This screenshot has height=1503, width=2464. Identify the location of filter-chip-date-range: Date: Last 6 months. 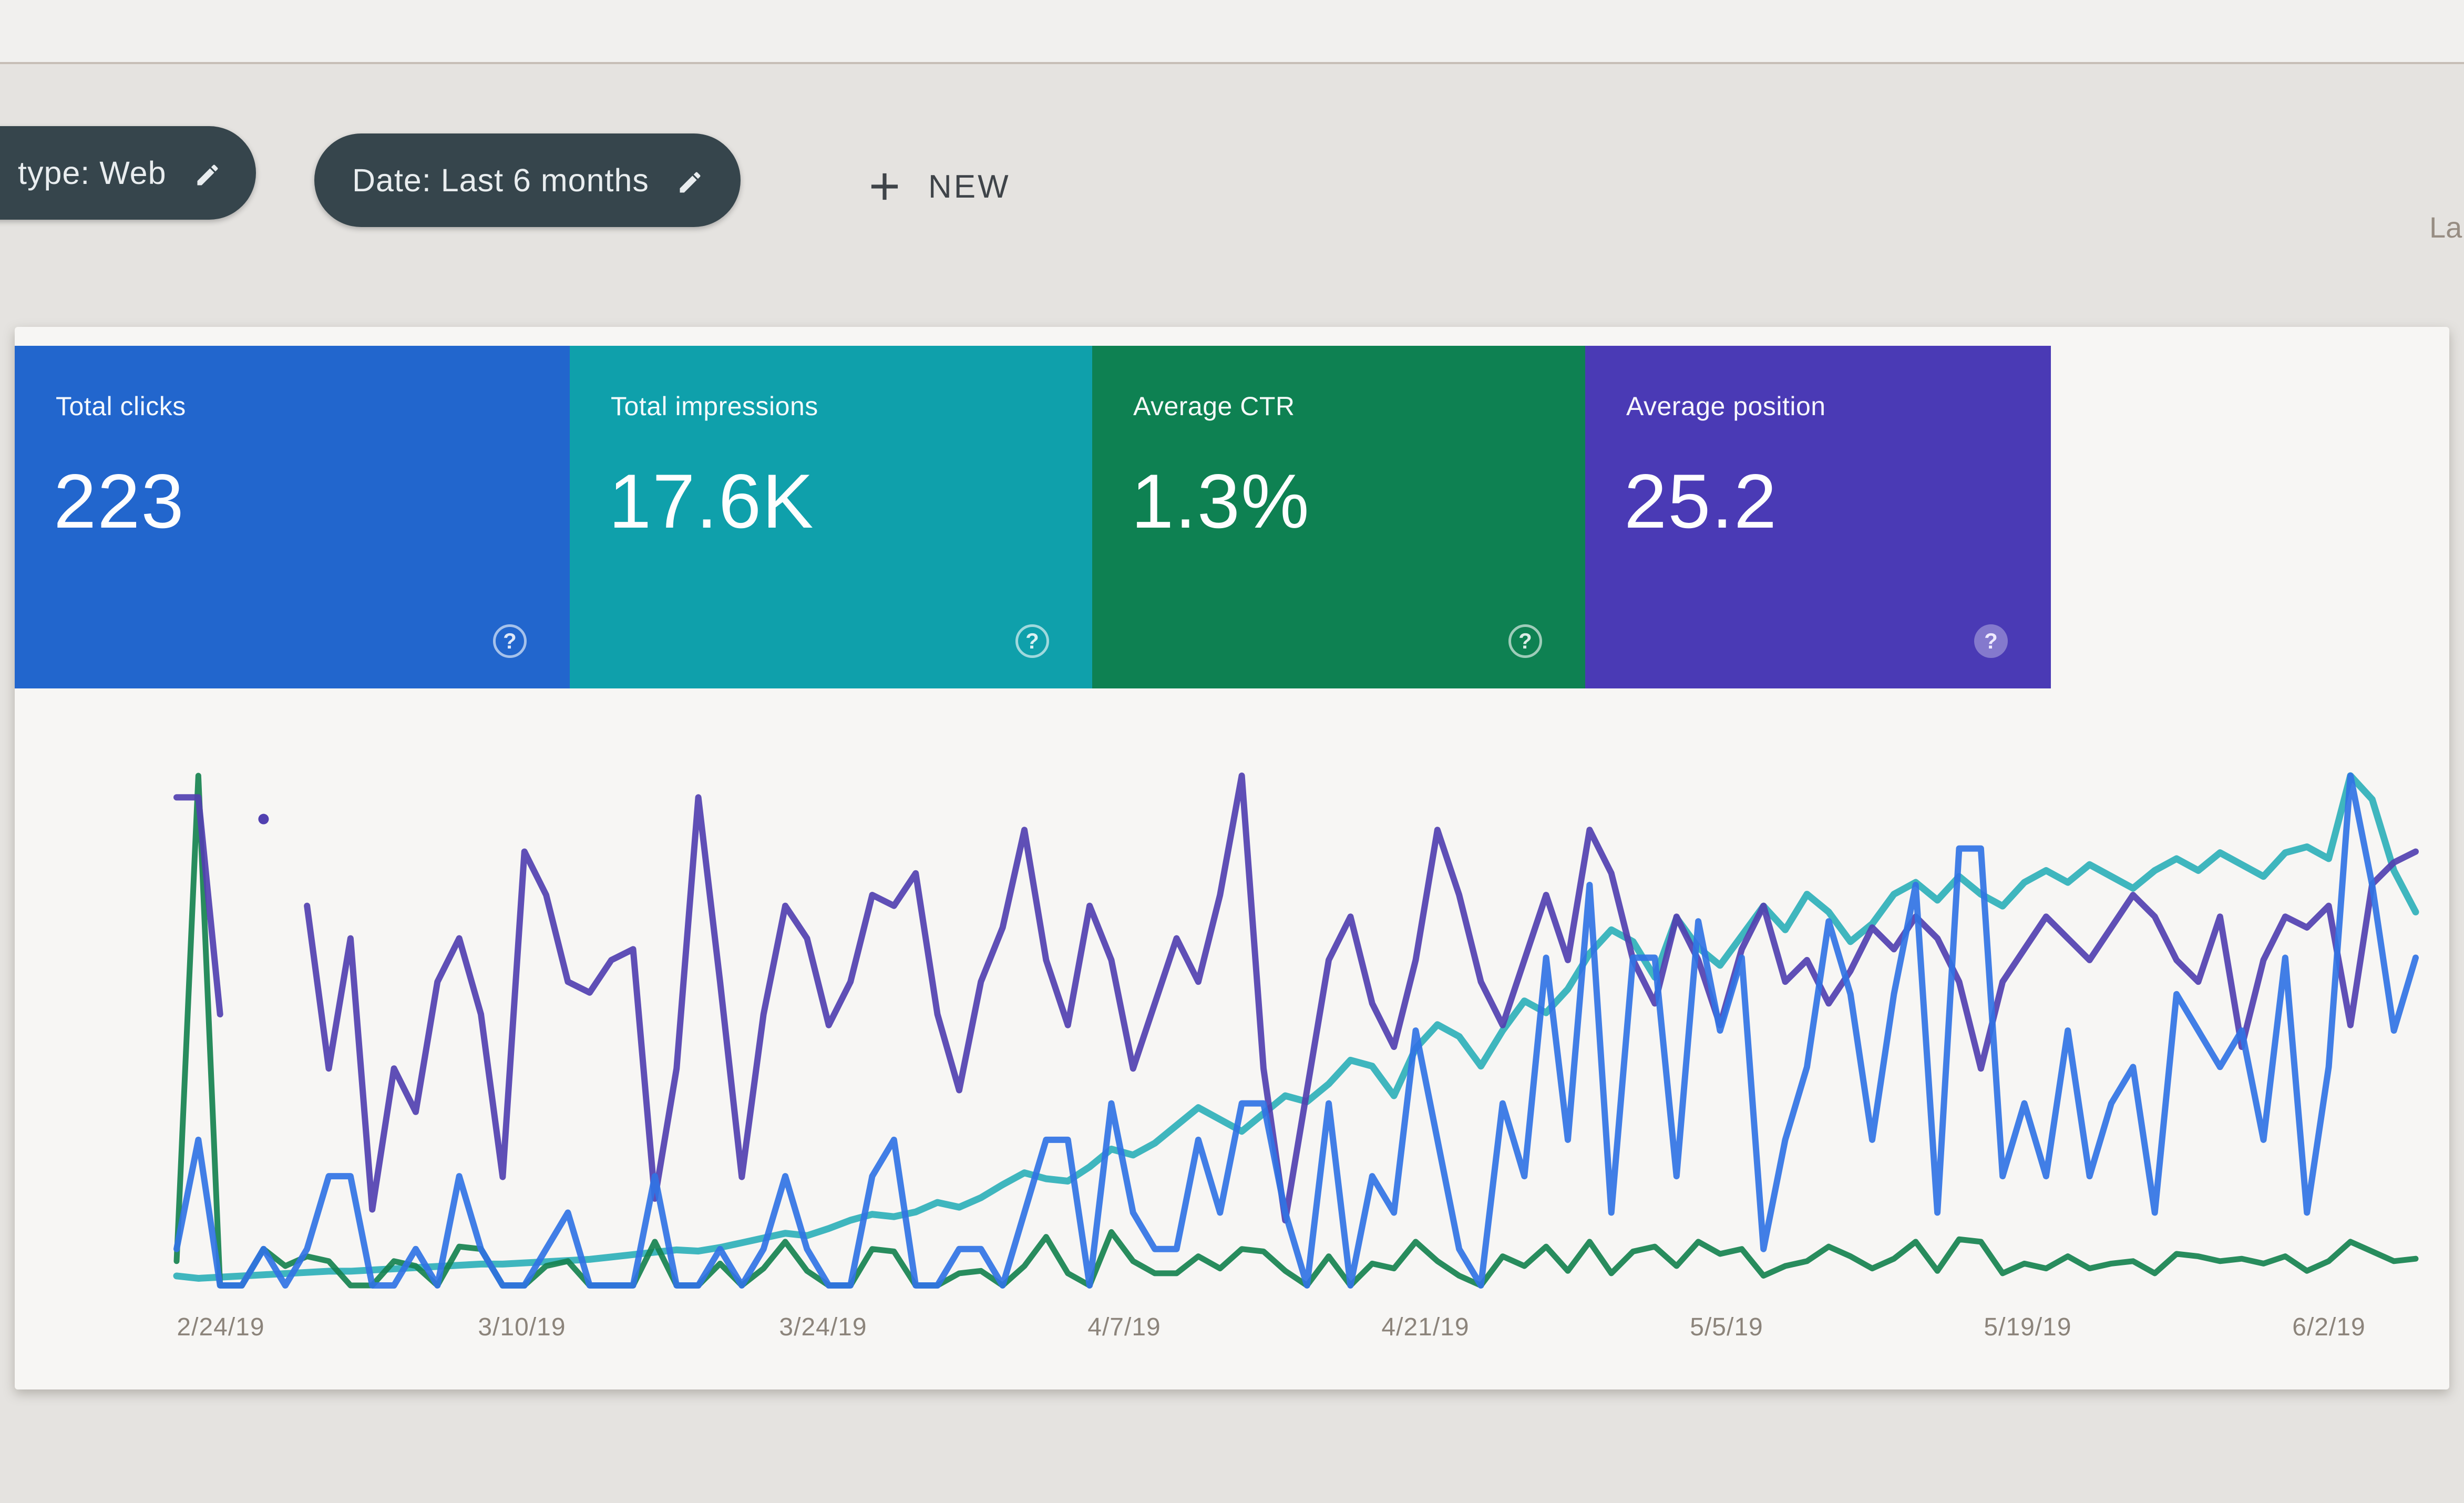
(527, 180).